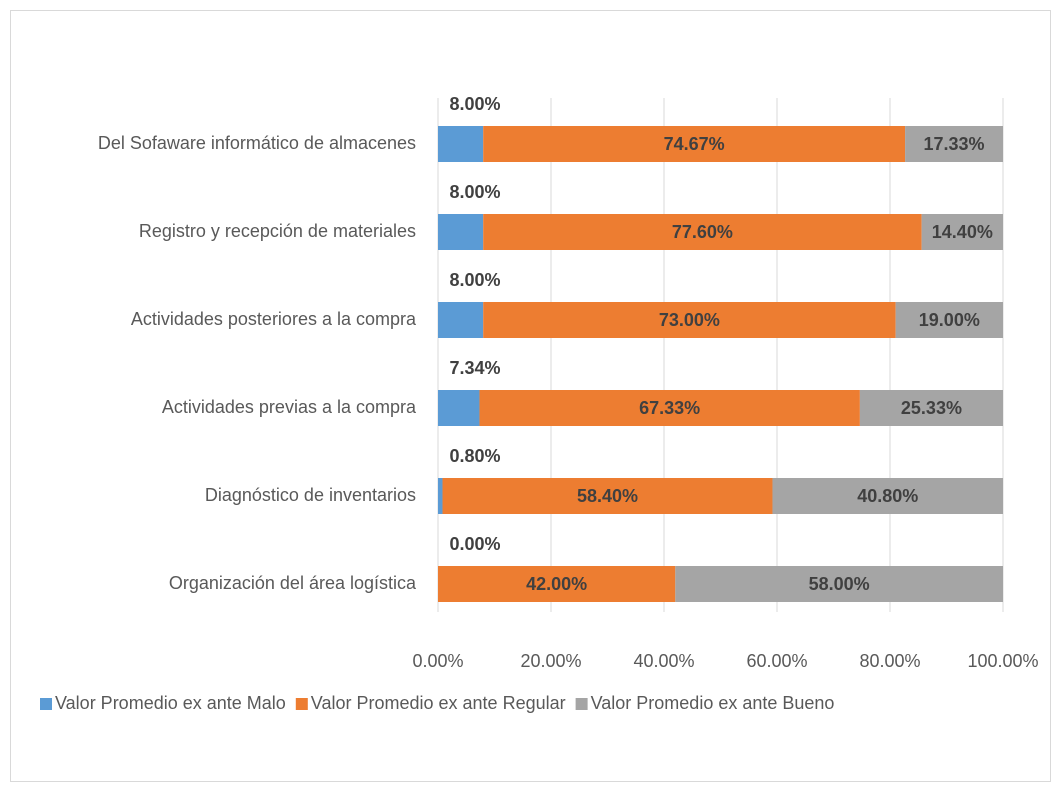  I want to click on data-label: 19.00%, so click(949, 320).